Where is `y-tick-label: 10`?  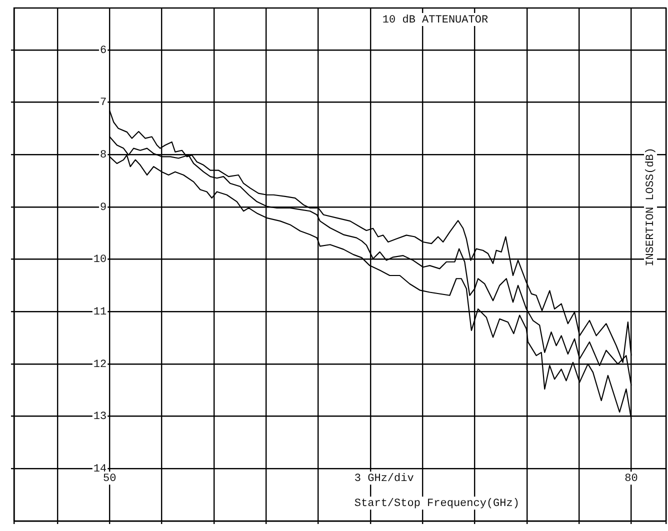 y-tick-label: 10 is located at coordinates (100, 260).